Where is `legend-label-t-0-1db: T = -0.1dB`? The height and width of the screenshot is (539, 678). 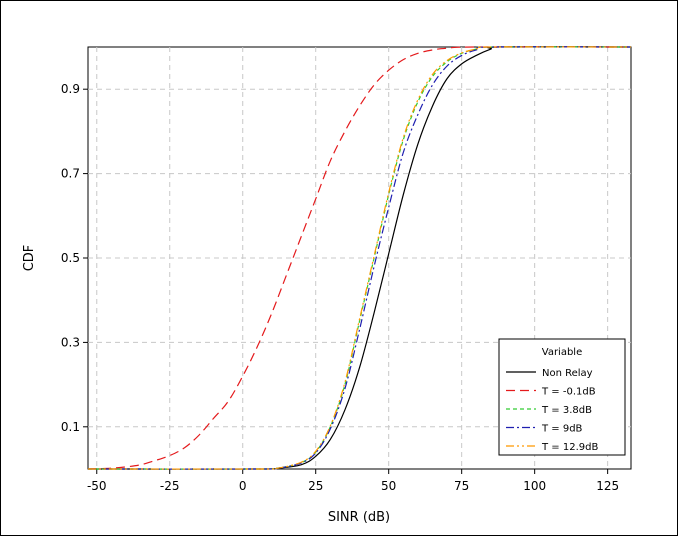
legend-label-t-0-1db: T = -0.1dB is located at coordinates (568, 392).